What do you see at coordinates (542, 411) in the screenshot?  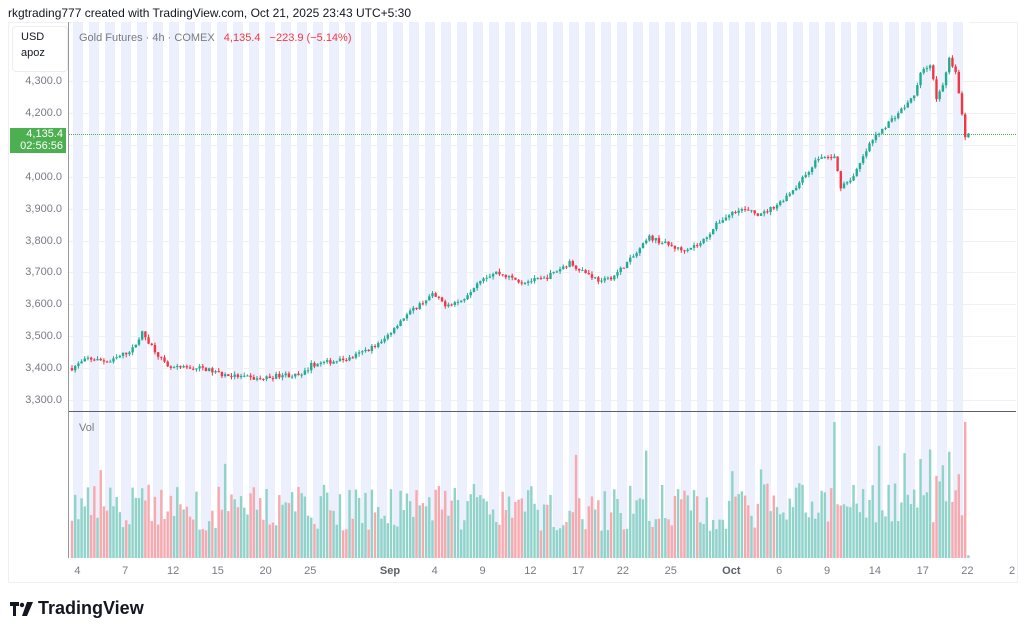 I see `pane-separator` at bounding box center [542, 411].